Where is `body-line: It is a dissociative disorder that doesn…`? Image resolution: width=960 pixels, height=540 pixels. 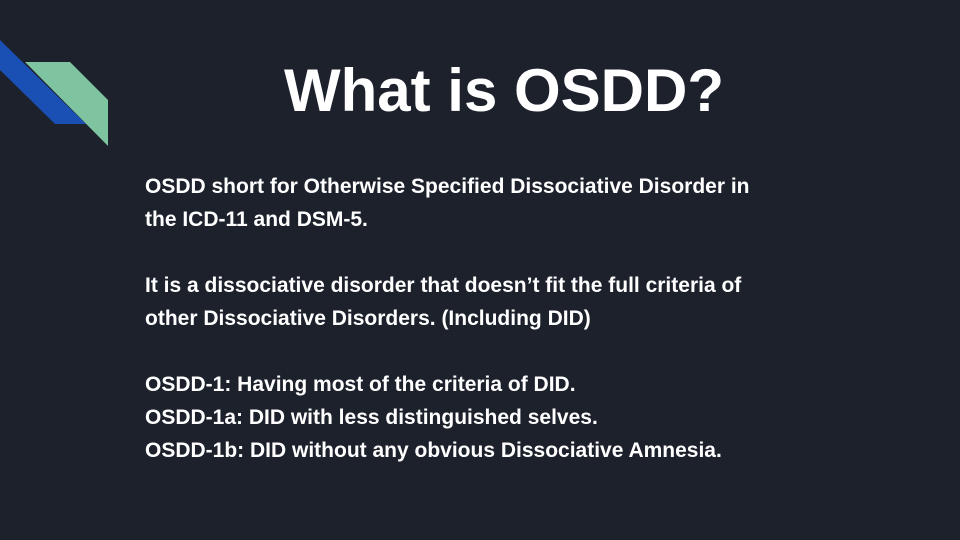 body-line: It is a dissociative disorder that doesn… is located at coordinates (443, 285).